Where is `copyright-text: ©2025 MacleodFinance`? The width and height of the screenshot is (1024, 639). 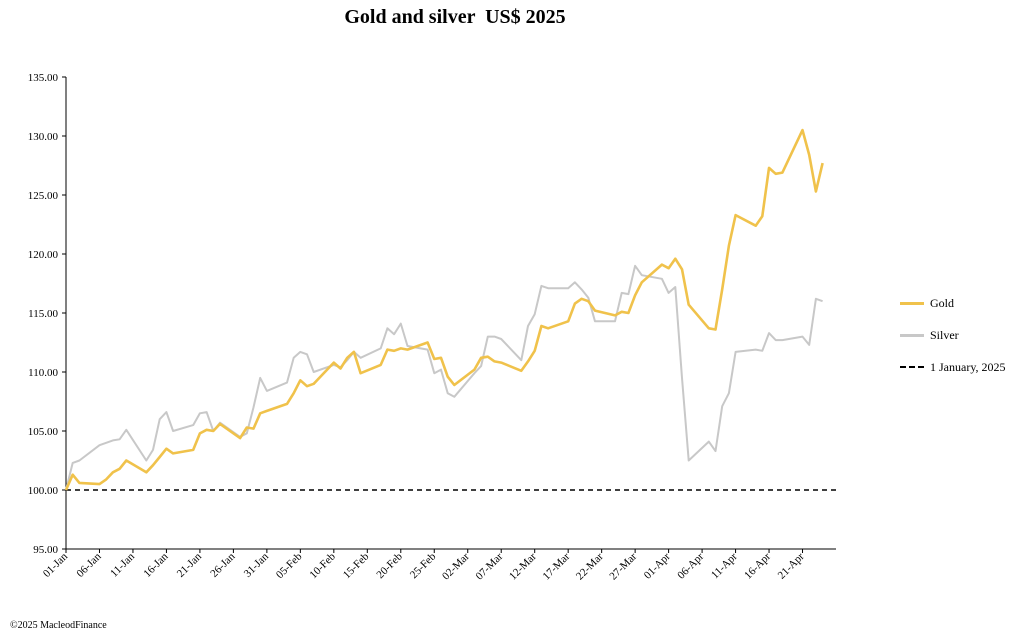
copyright-text: ©2025 MacleodFinance is located at coordinates (58, 625).